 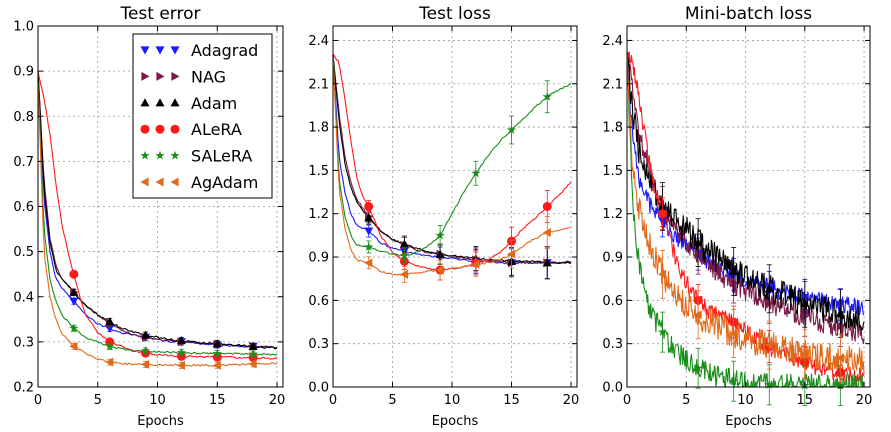 I want to click on series-line-agadam, so click(x=452, y=165).